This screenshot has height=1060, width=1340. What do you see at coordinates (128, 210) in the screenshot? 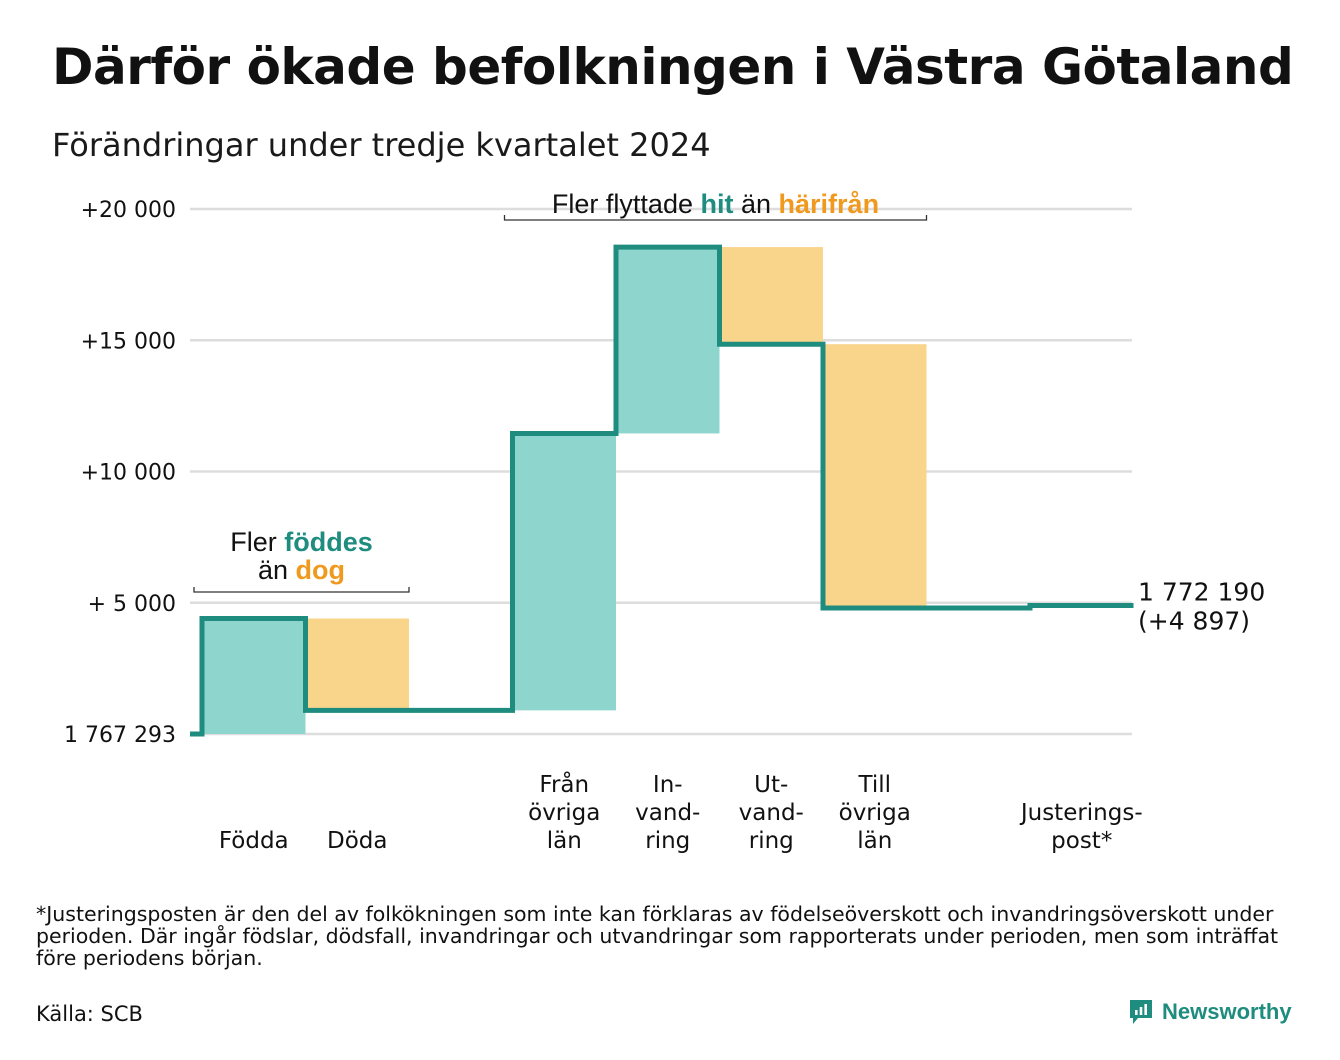
I see `y-tick-label: +20 000` at bounding box center [128, 210].